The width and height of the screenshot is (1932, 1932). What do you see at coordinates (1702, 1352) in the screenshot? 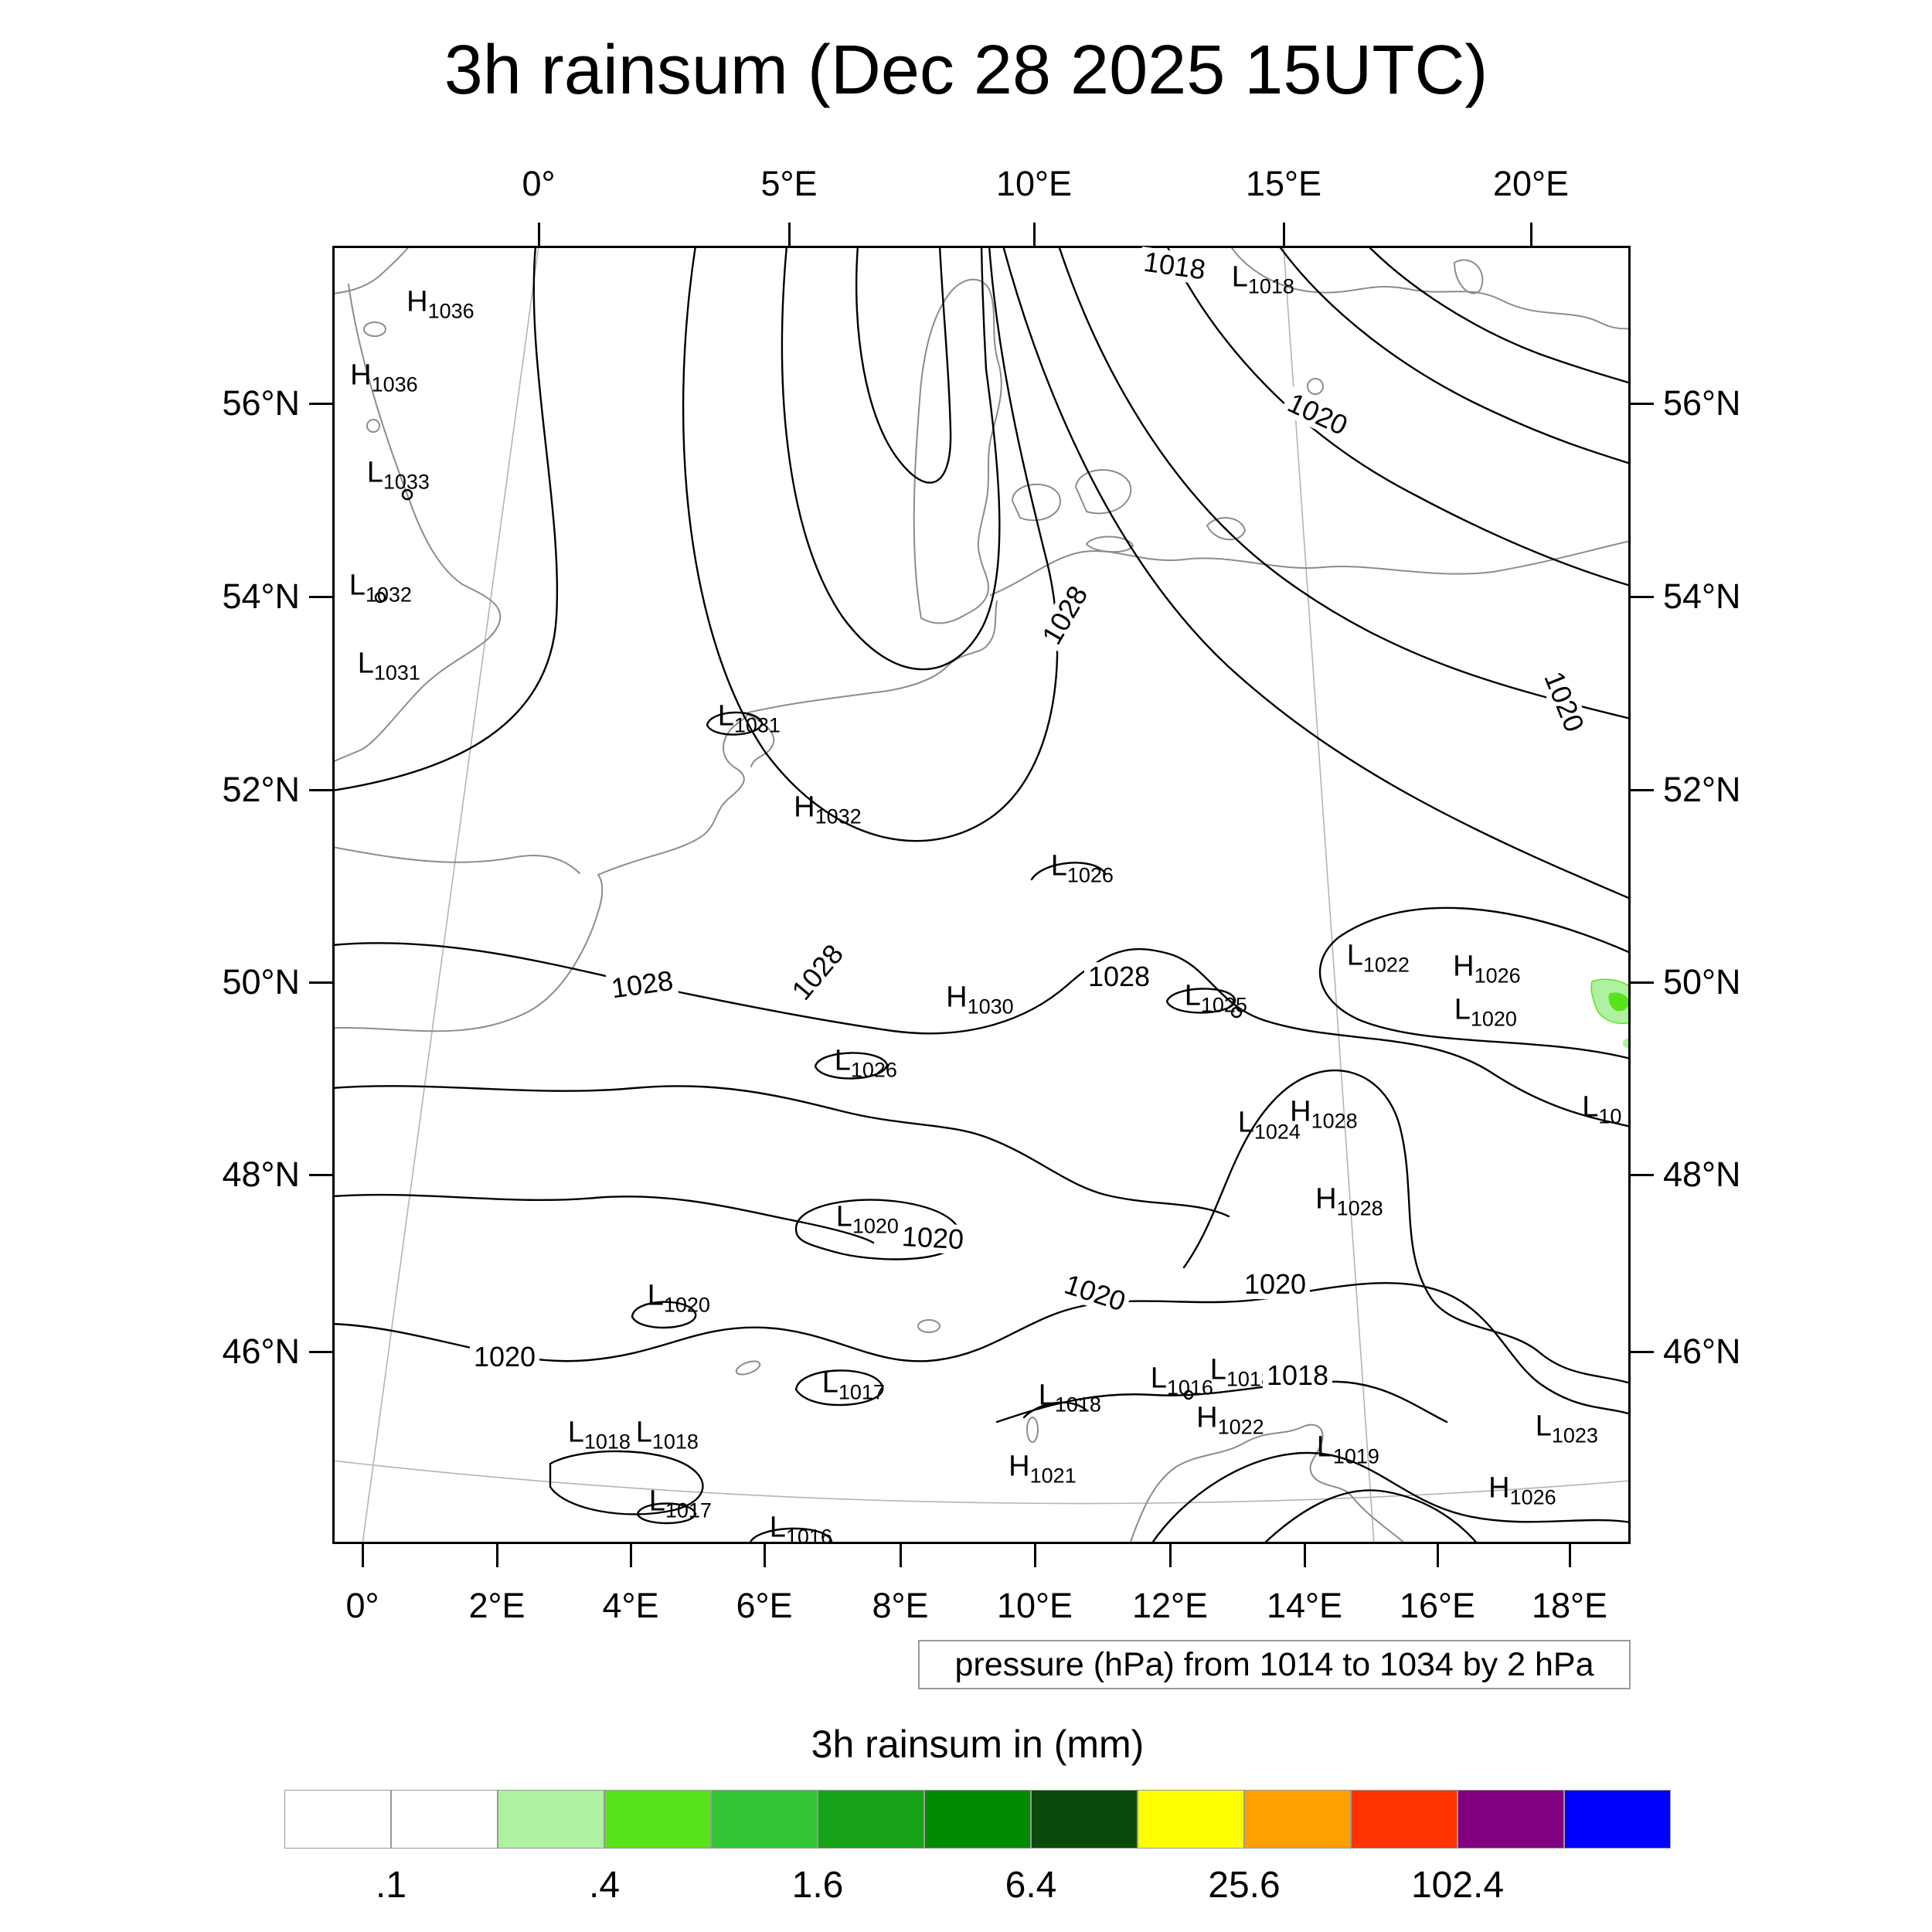
I see `axis-label-lat-right: 46°N` at bounding box center [1702, 1352].